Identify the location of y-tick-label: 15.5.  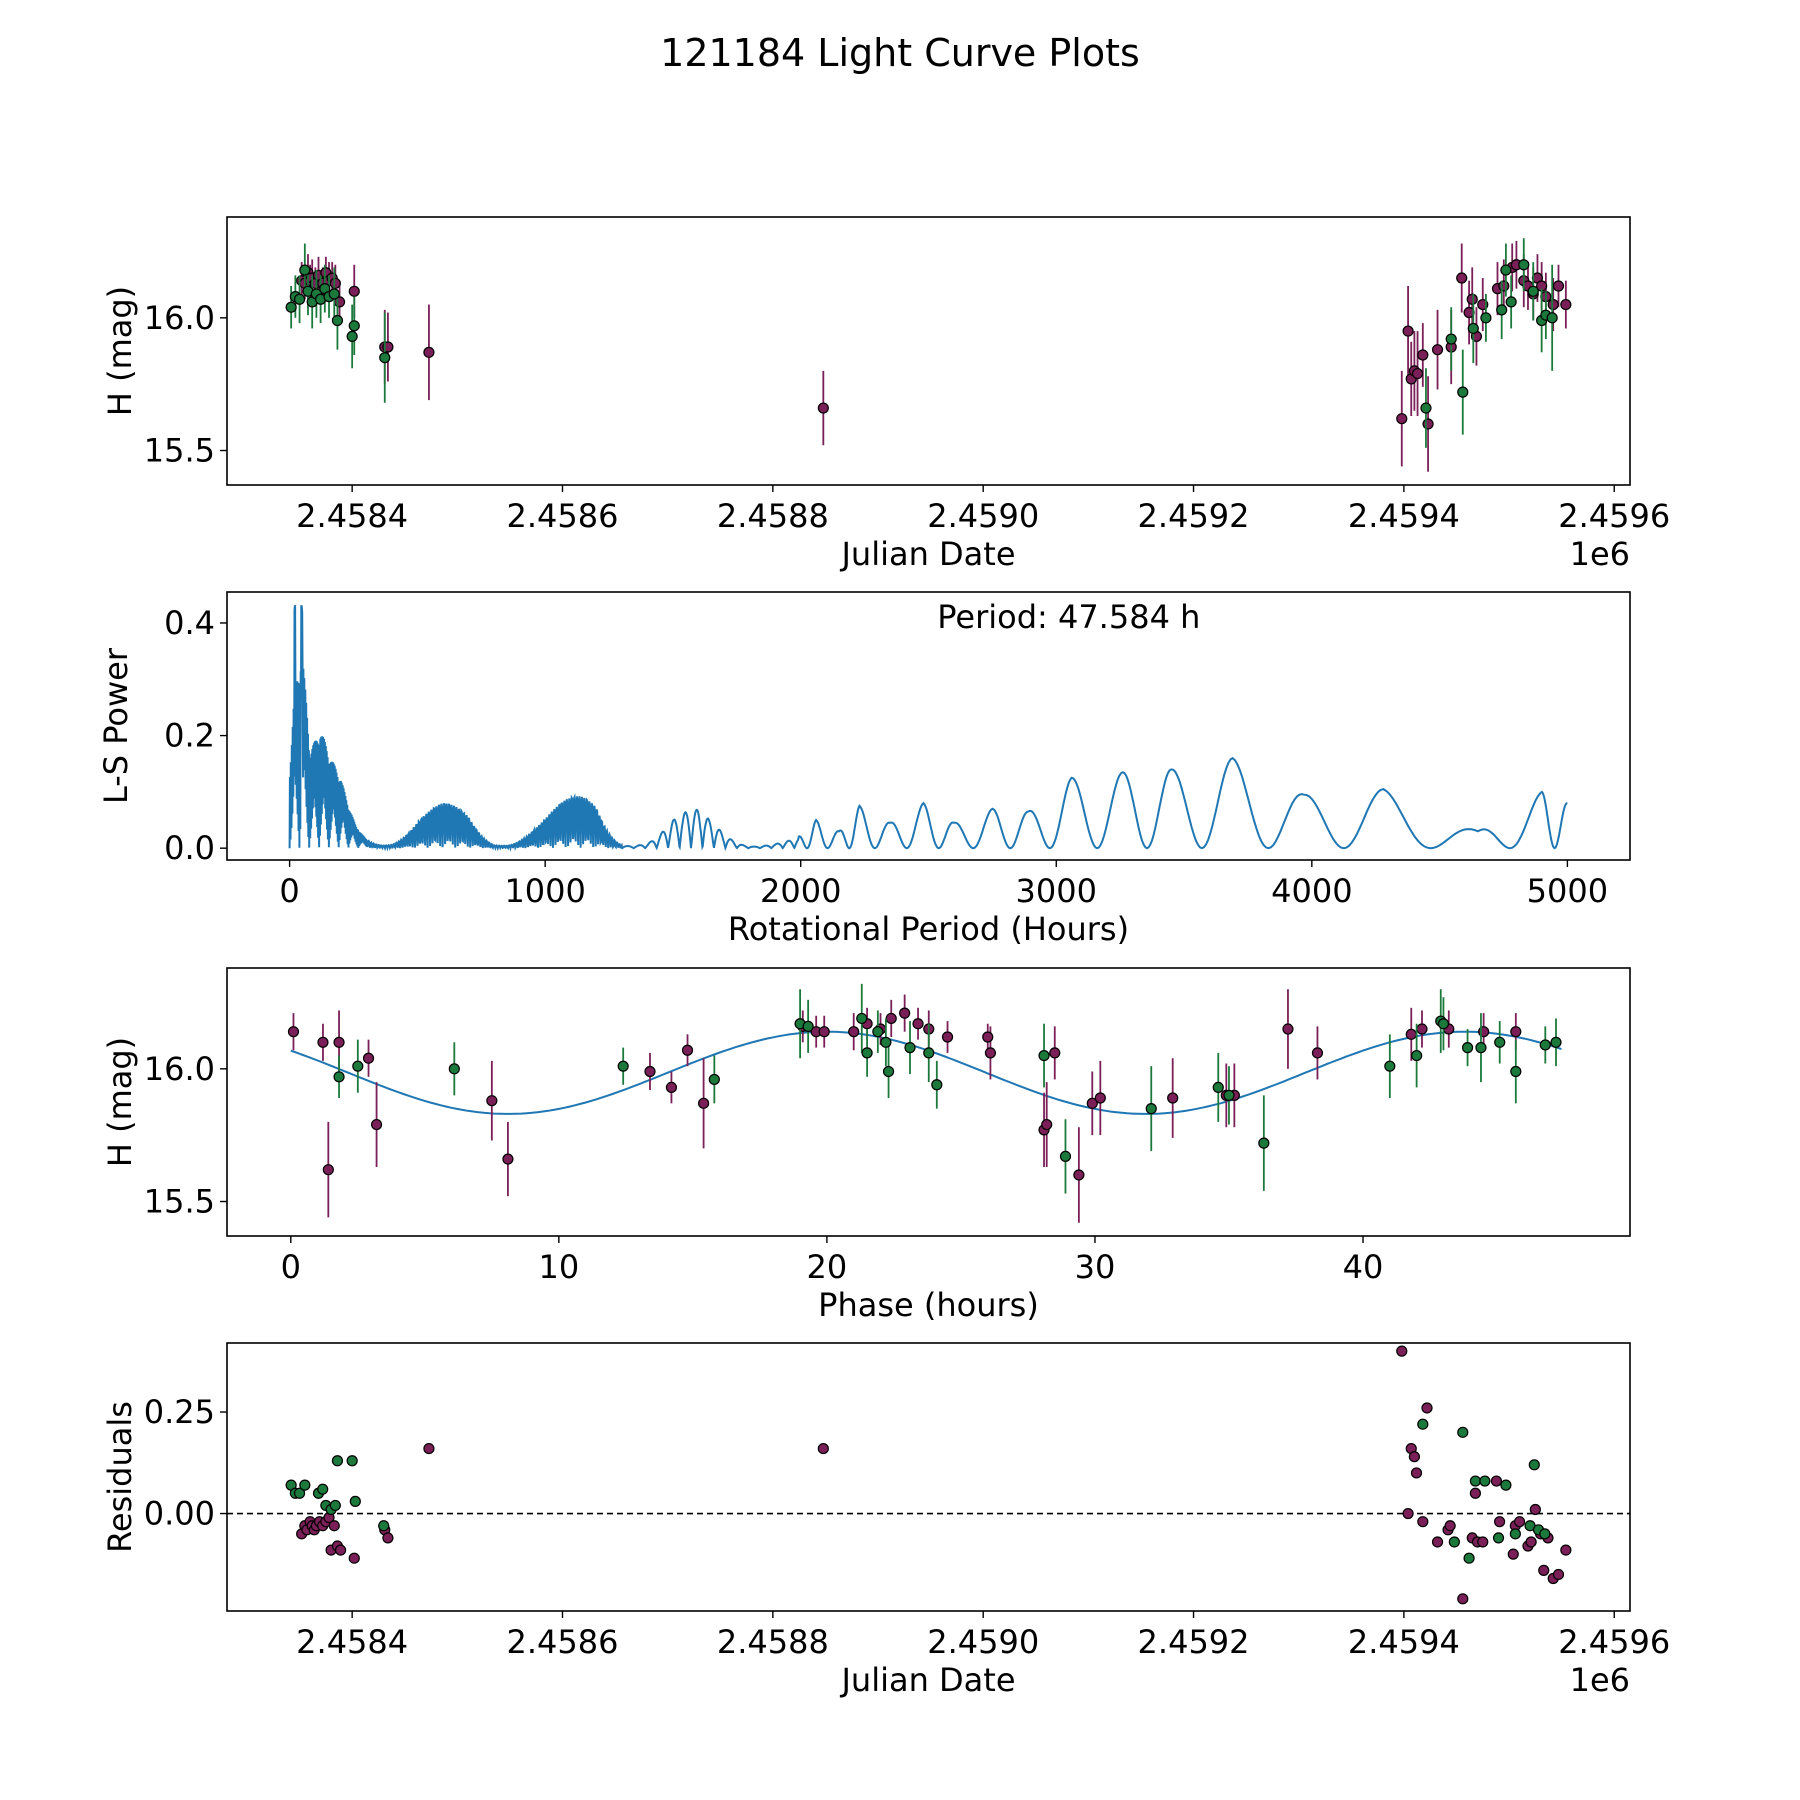
(179, 451).